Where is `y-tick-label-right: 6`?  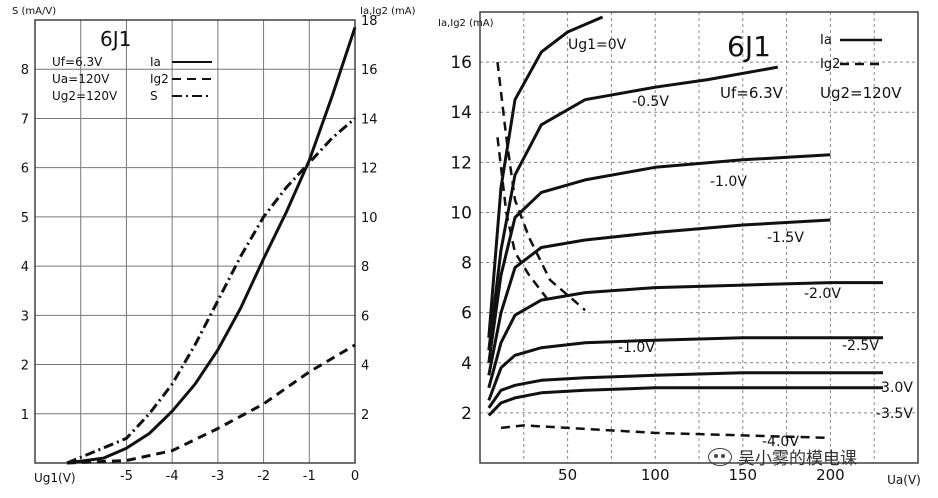
y-tick-label-right: 6 is located at coordinates (365, 316).